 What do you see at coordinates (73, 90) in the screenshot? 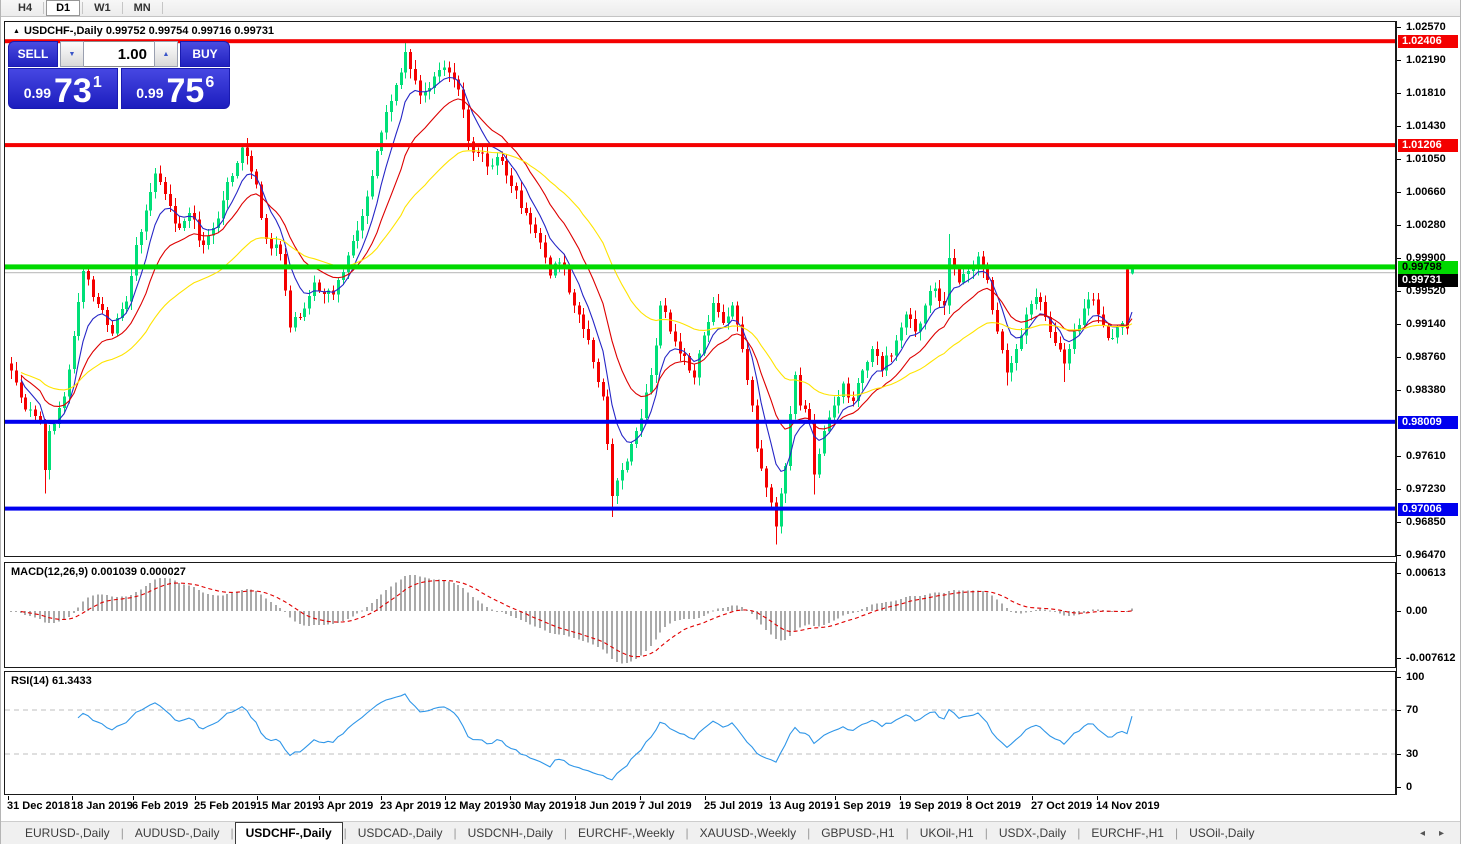
I see `sell-price-main: 73` at bounding box center [73, 90].